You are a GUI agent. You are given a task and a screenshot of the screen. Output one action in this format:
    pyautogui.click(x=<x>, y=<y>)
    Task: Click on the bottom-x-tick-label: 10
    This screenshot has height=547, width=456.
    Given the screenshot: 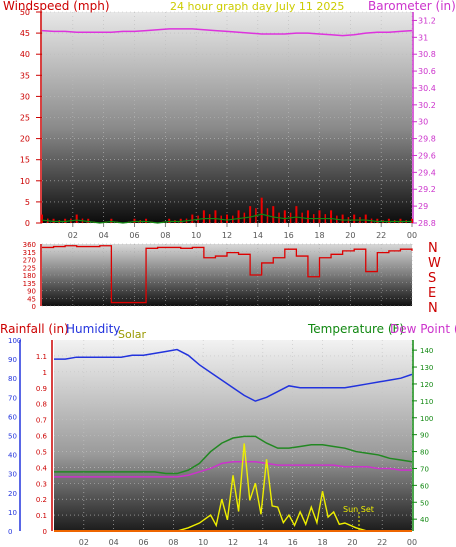 What is the action you would take?
    pyautogui.click(x=203, y=542)
    